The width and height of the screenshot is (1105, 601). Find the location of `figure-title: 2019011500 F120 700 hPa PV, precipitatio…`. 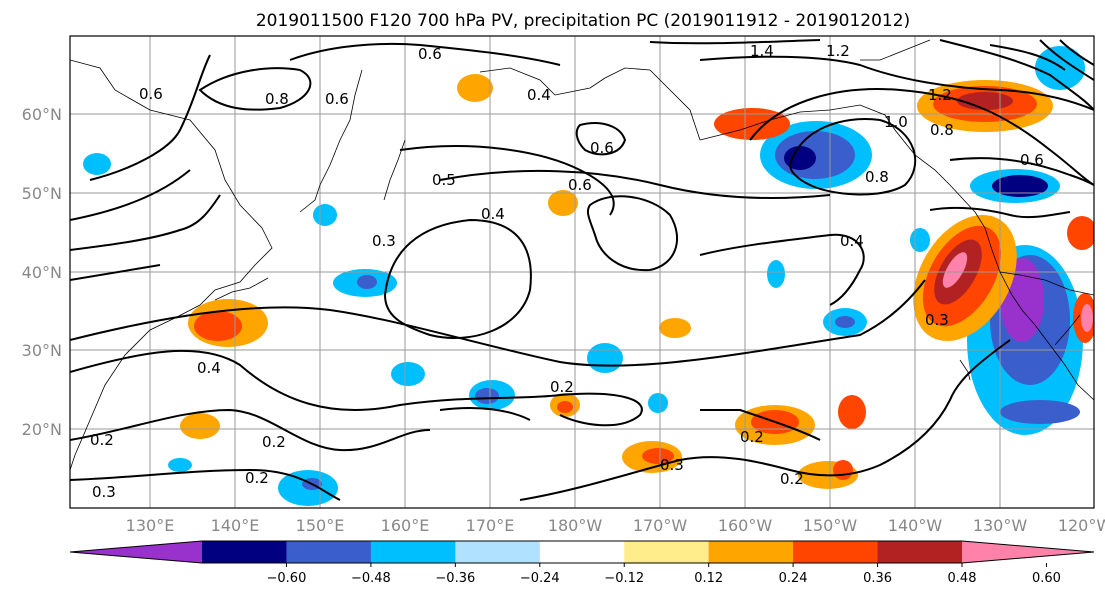

figure-title: 2019011500 F120 700 hPa PV, precipitatio… is located at coordinates (583, 21).